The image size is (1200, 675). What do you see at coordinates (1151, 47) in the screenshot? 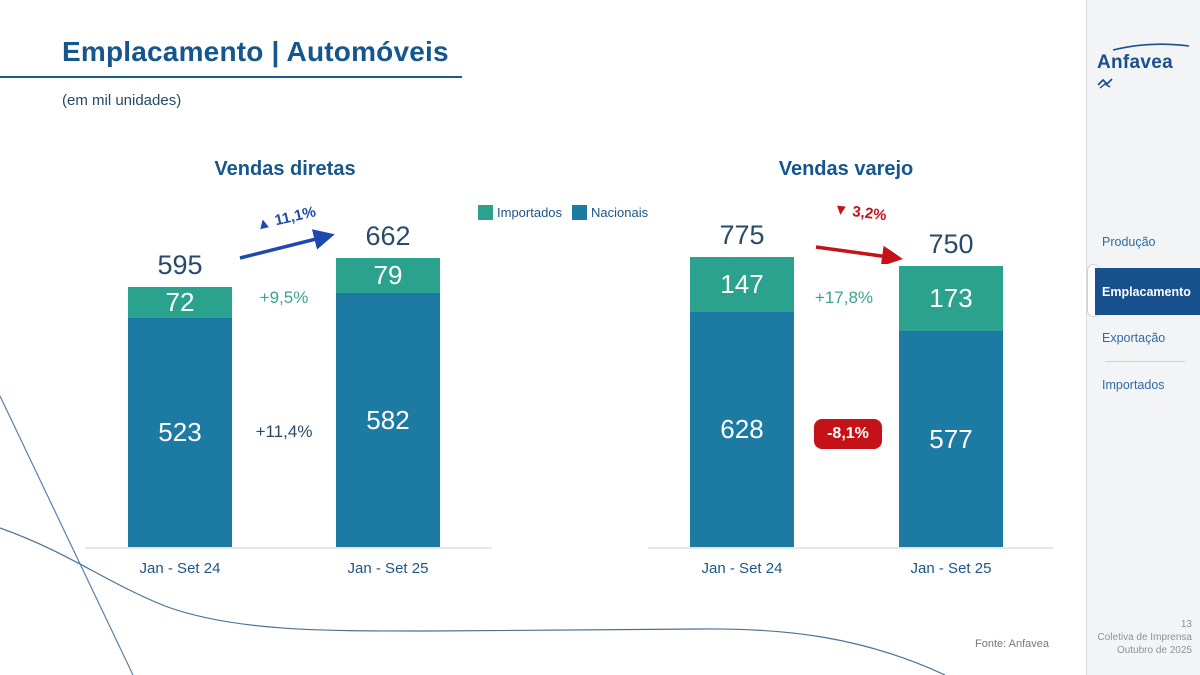
I see `logo-swoosh-icon` at bounding box center [1151, 47].